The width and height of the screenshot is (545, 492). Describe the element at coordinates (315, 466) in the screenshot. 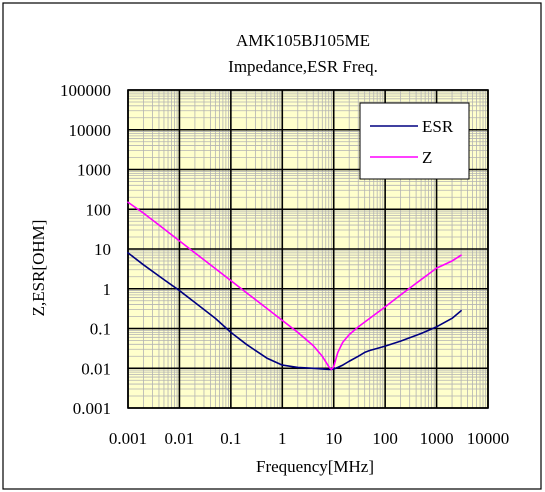

I see `x-axis-label: Frequency[MHz]` at that location.